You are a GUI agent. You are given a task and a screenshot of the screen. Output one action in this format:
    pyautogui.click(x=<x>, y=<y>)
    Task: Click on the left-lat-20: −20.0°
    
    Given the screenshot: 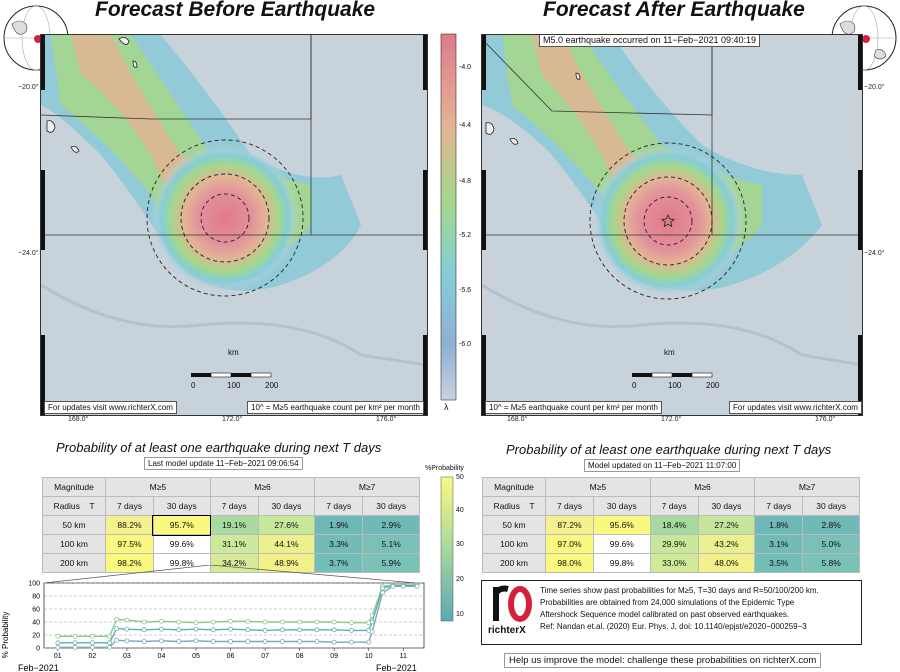 What is the action you would take?
    pyautogui.click(x=28, y=87)
    